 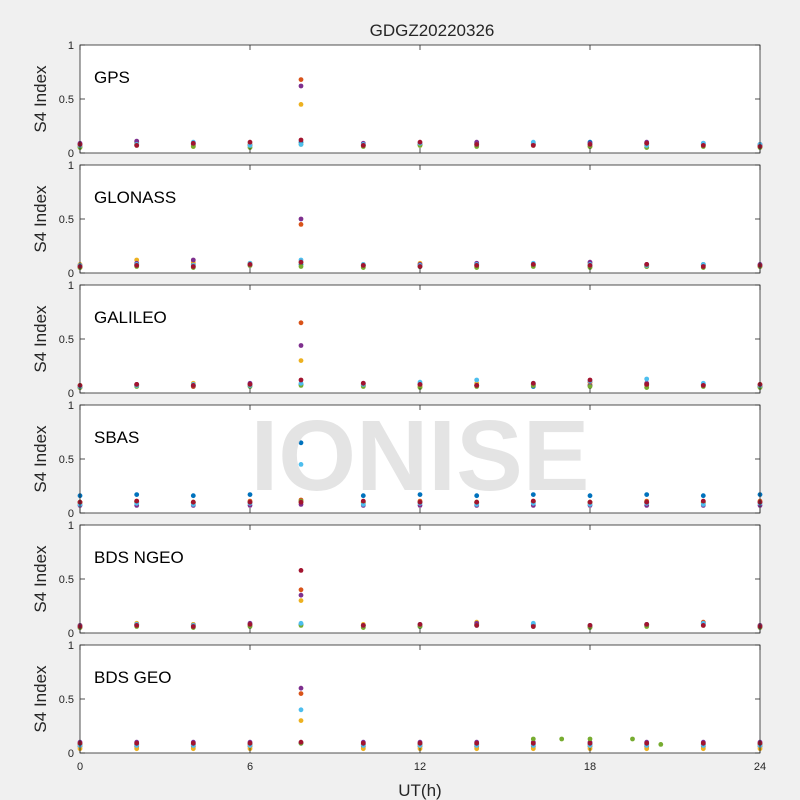 I want to click on x-tick-label: 6, so click(x=250, y=767).